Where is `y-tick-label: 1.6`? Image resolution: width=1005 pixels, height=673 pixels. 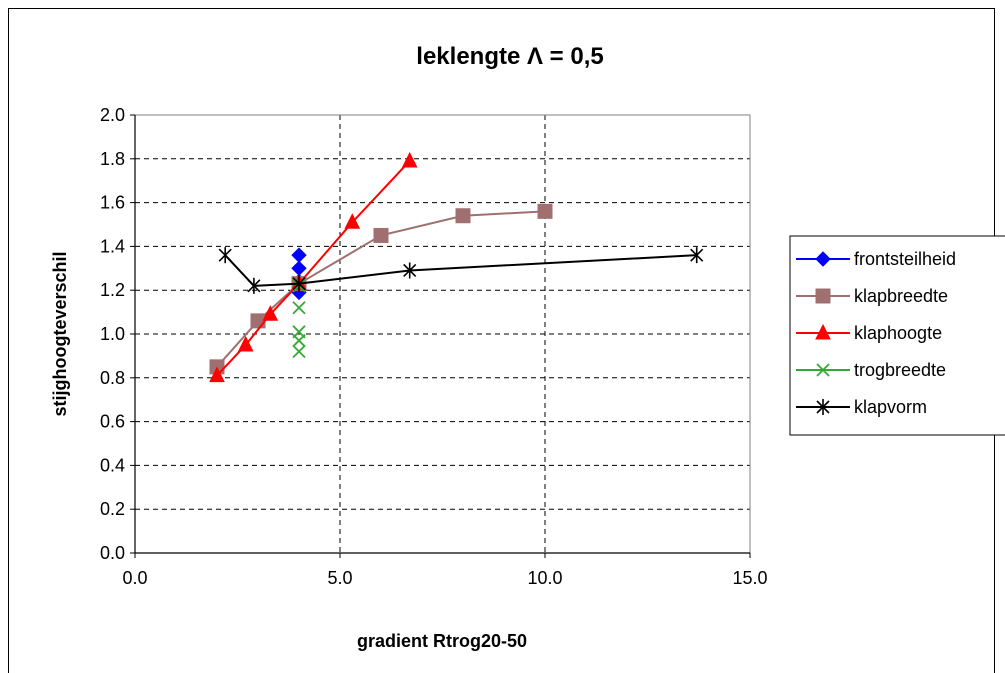 y-tick-label: 1.6 is located at coordinates (112, 203).